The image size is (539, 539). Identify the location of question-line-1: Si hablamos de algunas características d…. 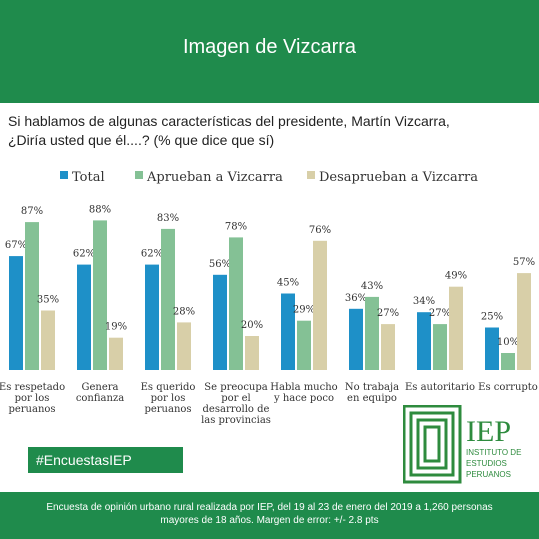
(229, 121).